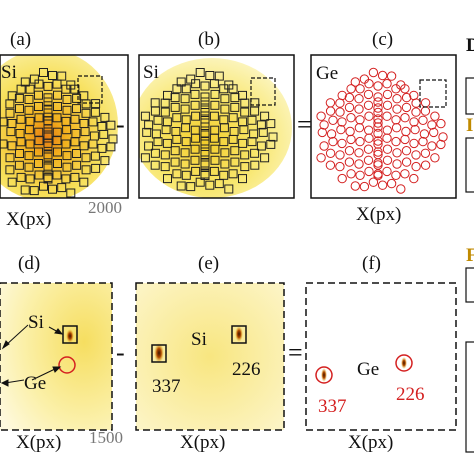 The height and width of the screenshot is (474, 474). Describe the element at coordinates (199, 339) in the screenshot. I see `panel-e-element: Si` at that location.